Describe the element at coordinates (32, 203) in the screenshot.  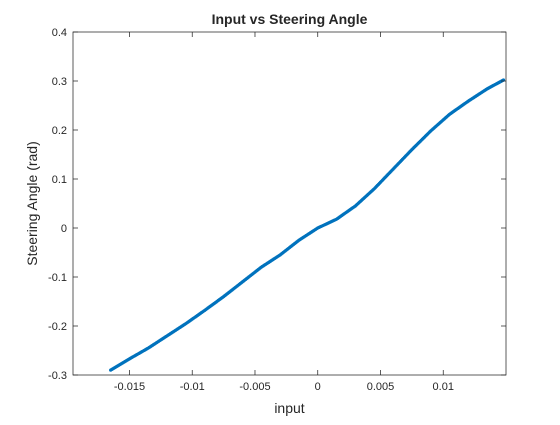
I see `y-axis-label: Steering Angle (rad)` at that location.